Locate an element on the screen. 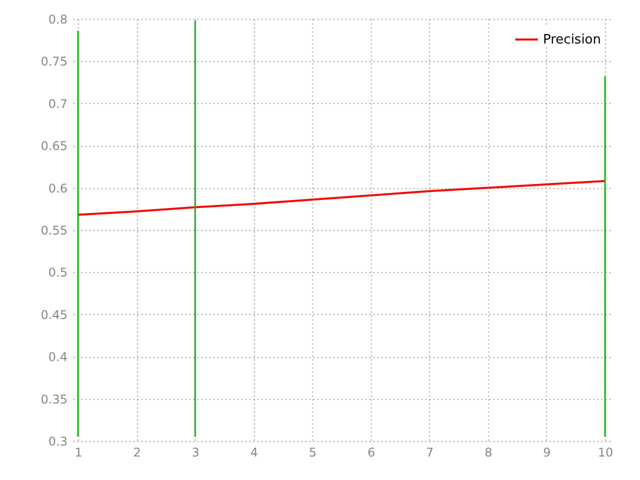  x-tick-label: 10 is located at coordinates (606, 453).